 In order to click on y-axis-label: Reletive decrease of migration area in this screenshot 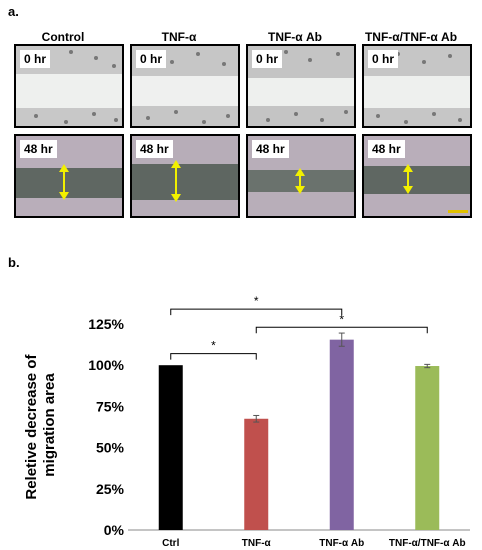, I will do `click(40, 424)`.